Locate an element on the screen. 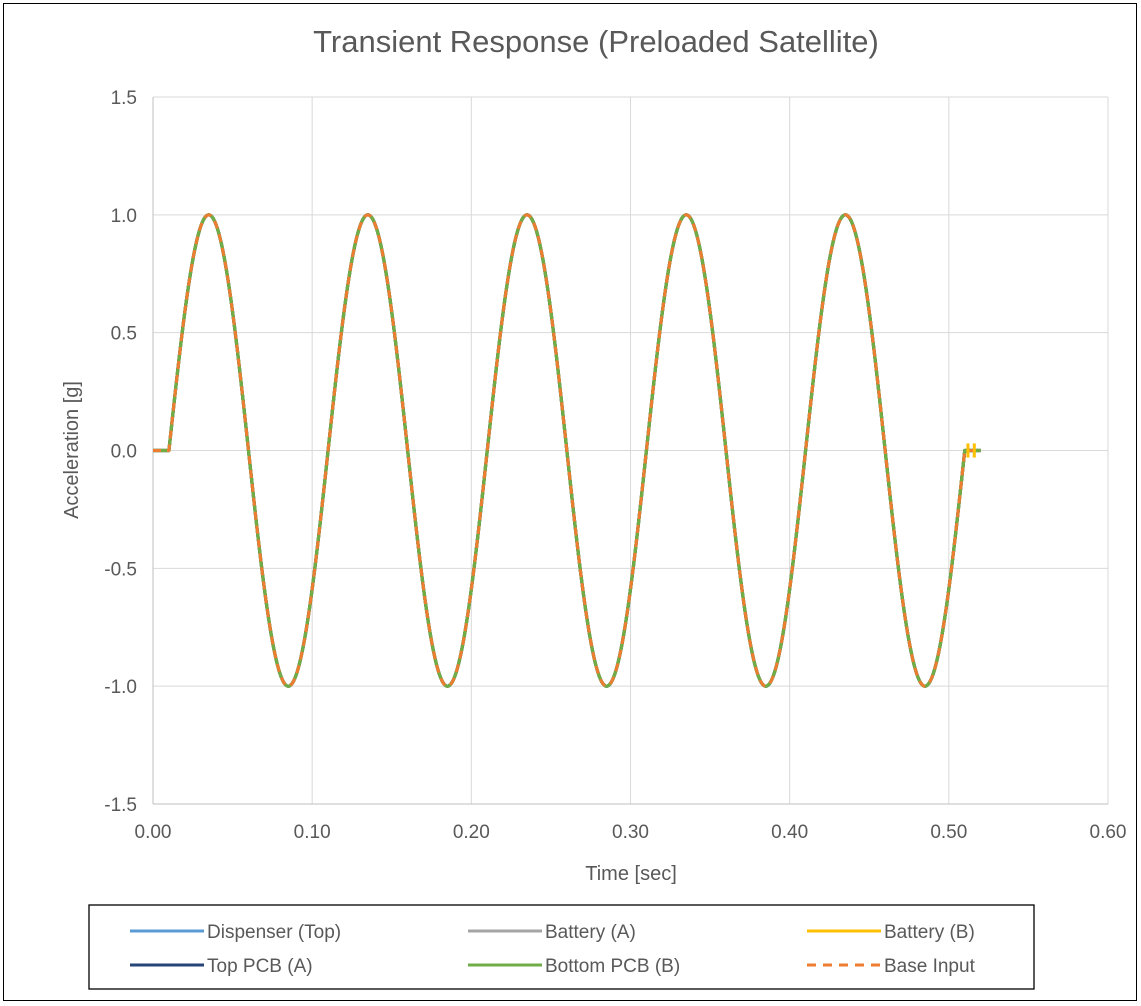 This screenshot has height=1006, width=1141. x-tick-label: 0.30 is located at coordinates (630, 832).